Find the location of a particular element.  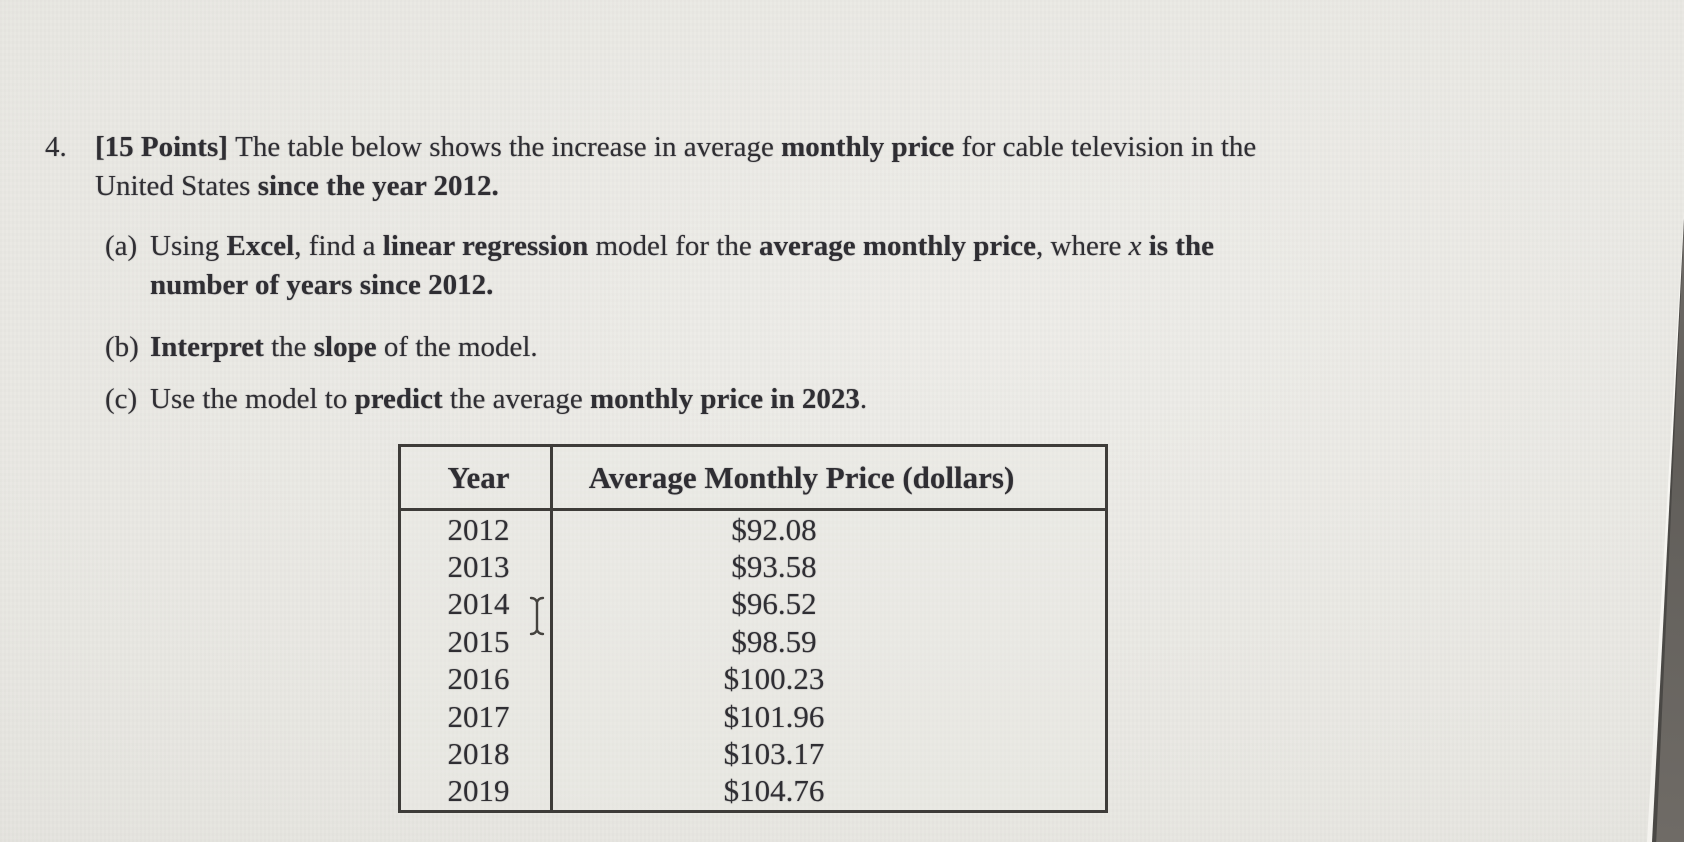

year-cell: 2014 is located at coordinates (477, 604).